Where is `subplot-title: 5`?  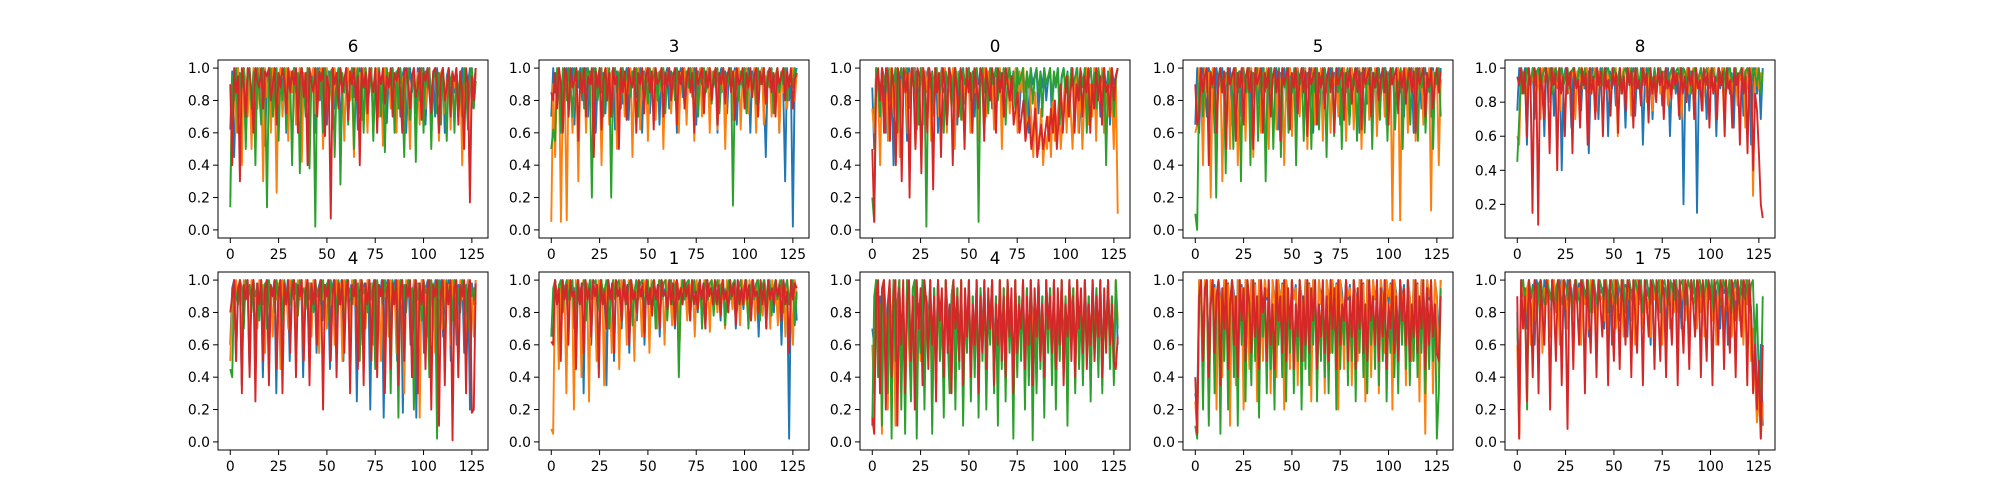 subplot-title: 5 is located at coordinates (1318, 46).